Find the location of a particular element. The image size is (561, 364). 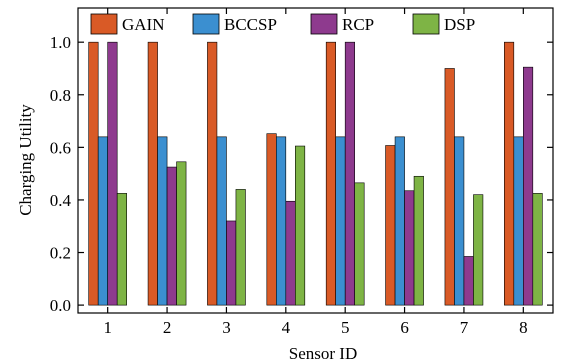

legend-item-gain: GAIN is located at coordinates (127, 24).